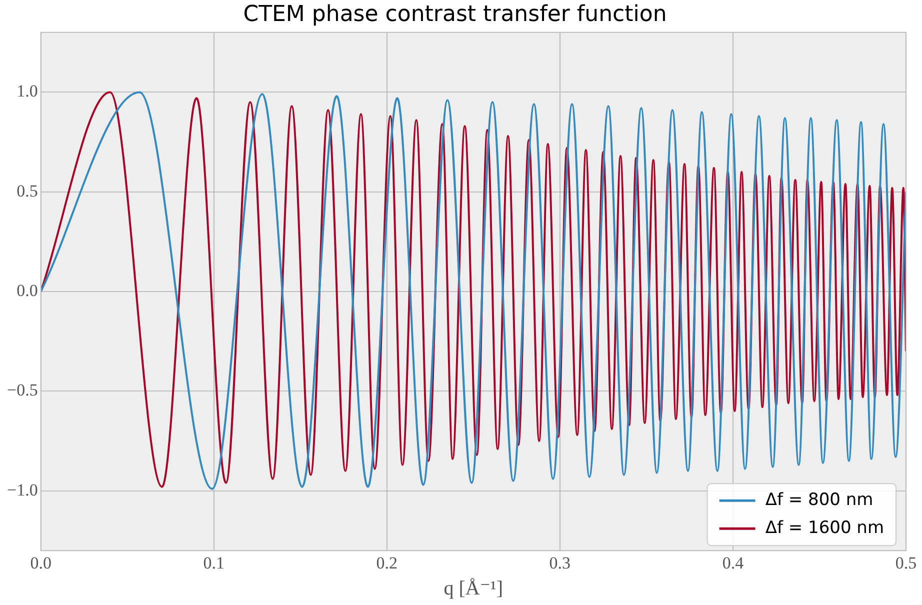 The image size is (922, 605). What do you see at coordinates (455, 14) in the screenshot?
I see `chart-title: CTEM phase contrast transfer function` at bounding box center [455, 14].